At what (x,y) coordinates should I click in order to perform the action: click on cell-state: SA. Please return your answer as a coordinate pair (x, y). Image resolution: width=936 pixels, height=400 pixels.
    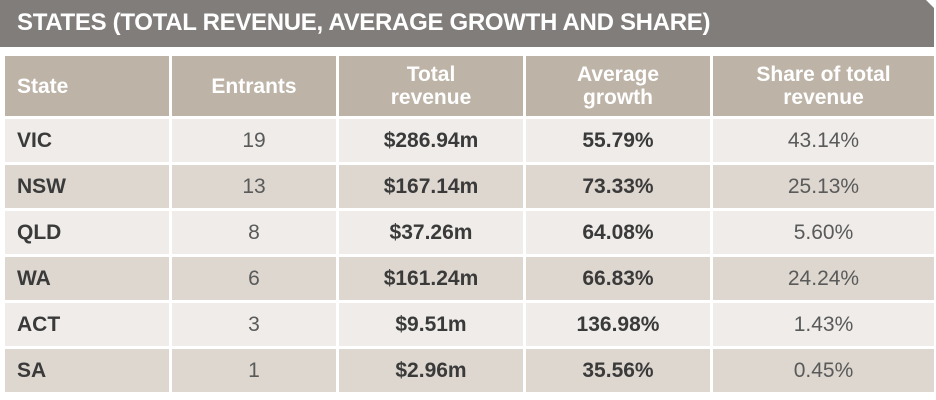
    Looking at the image, I should click on (87, 370).